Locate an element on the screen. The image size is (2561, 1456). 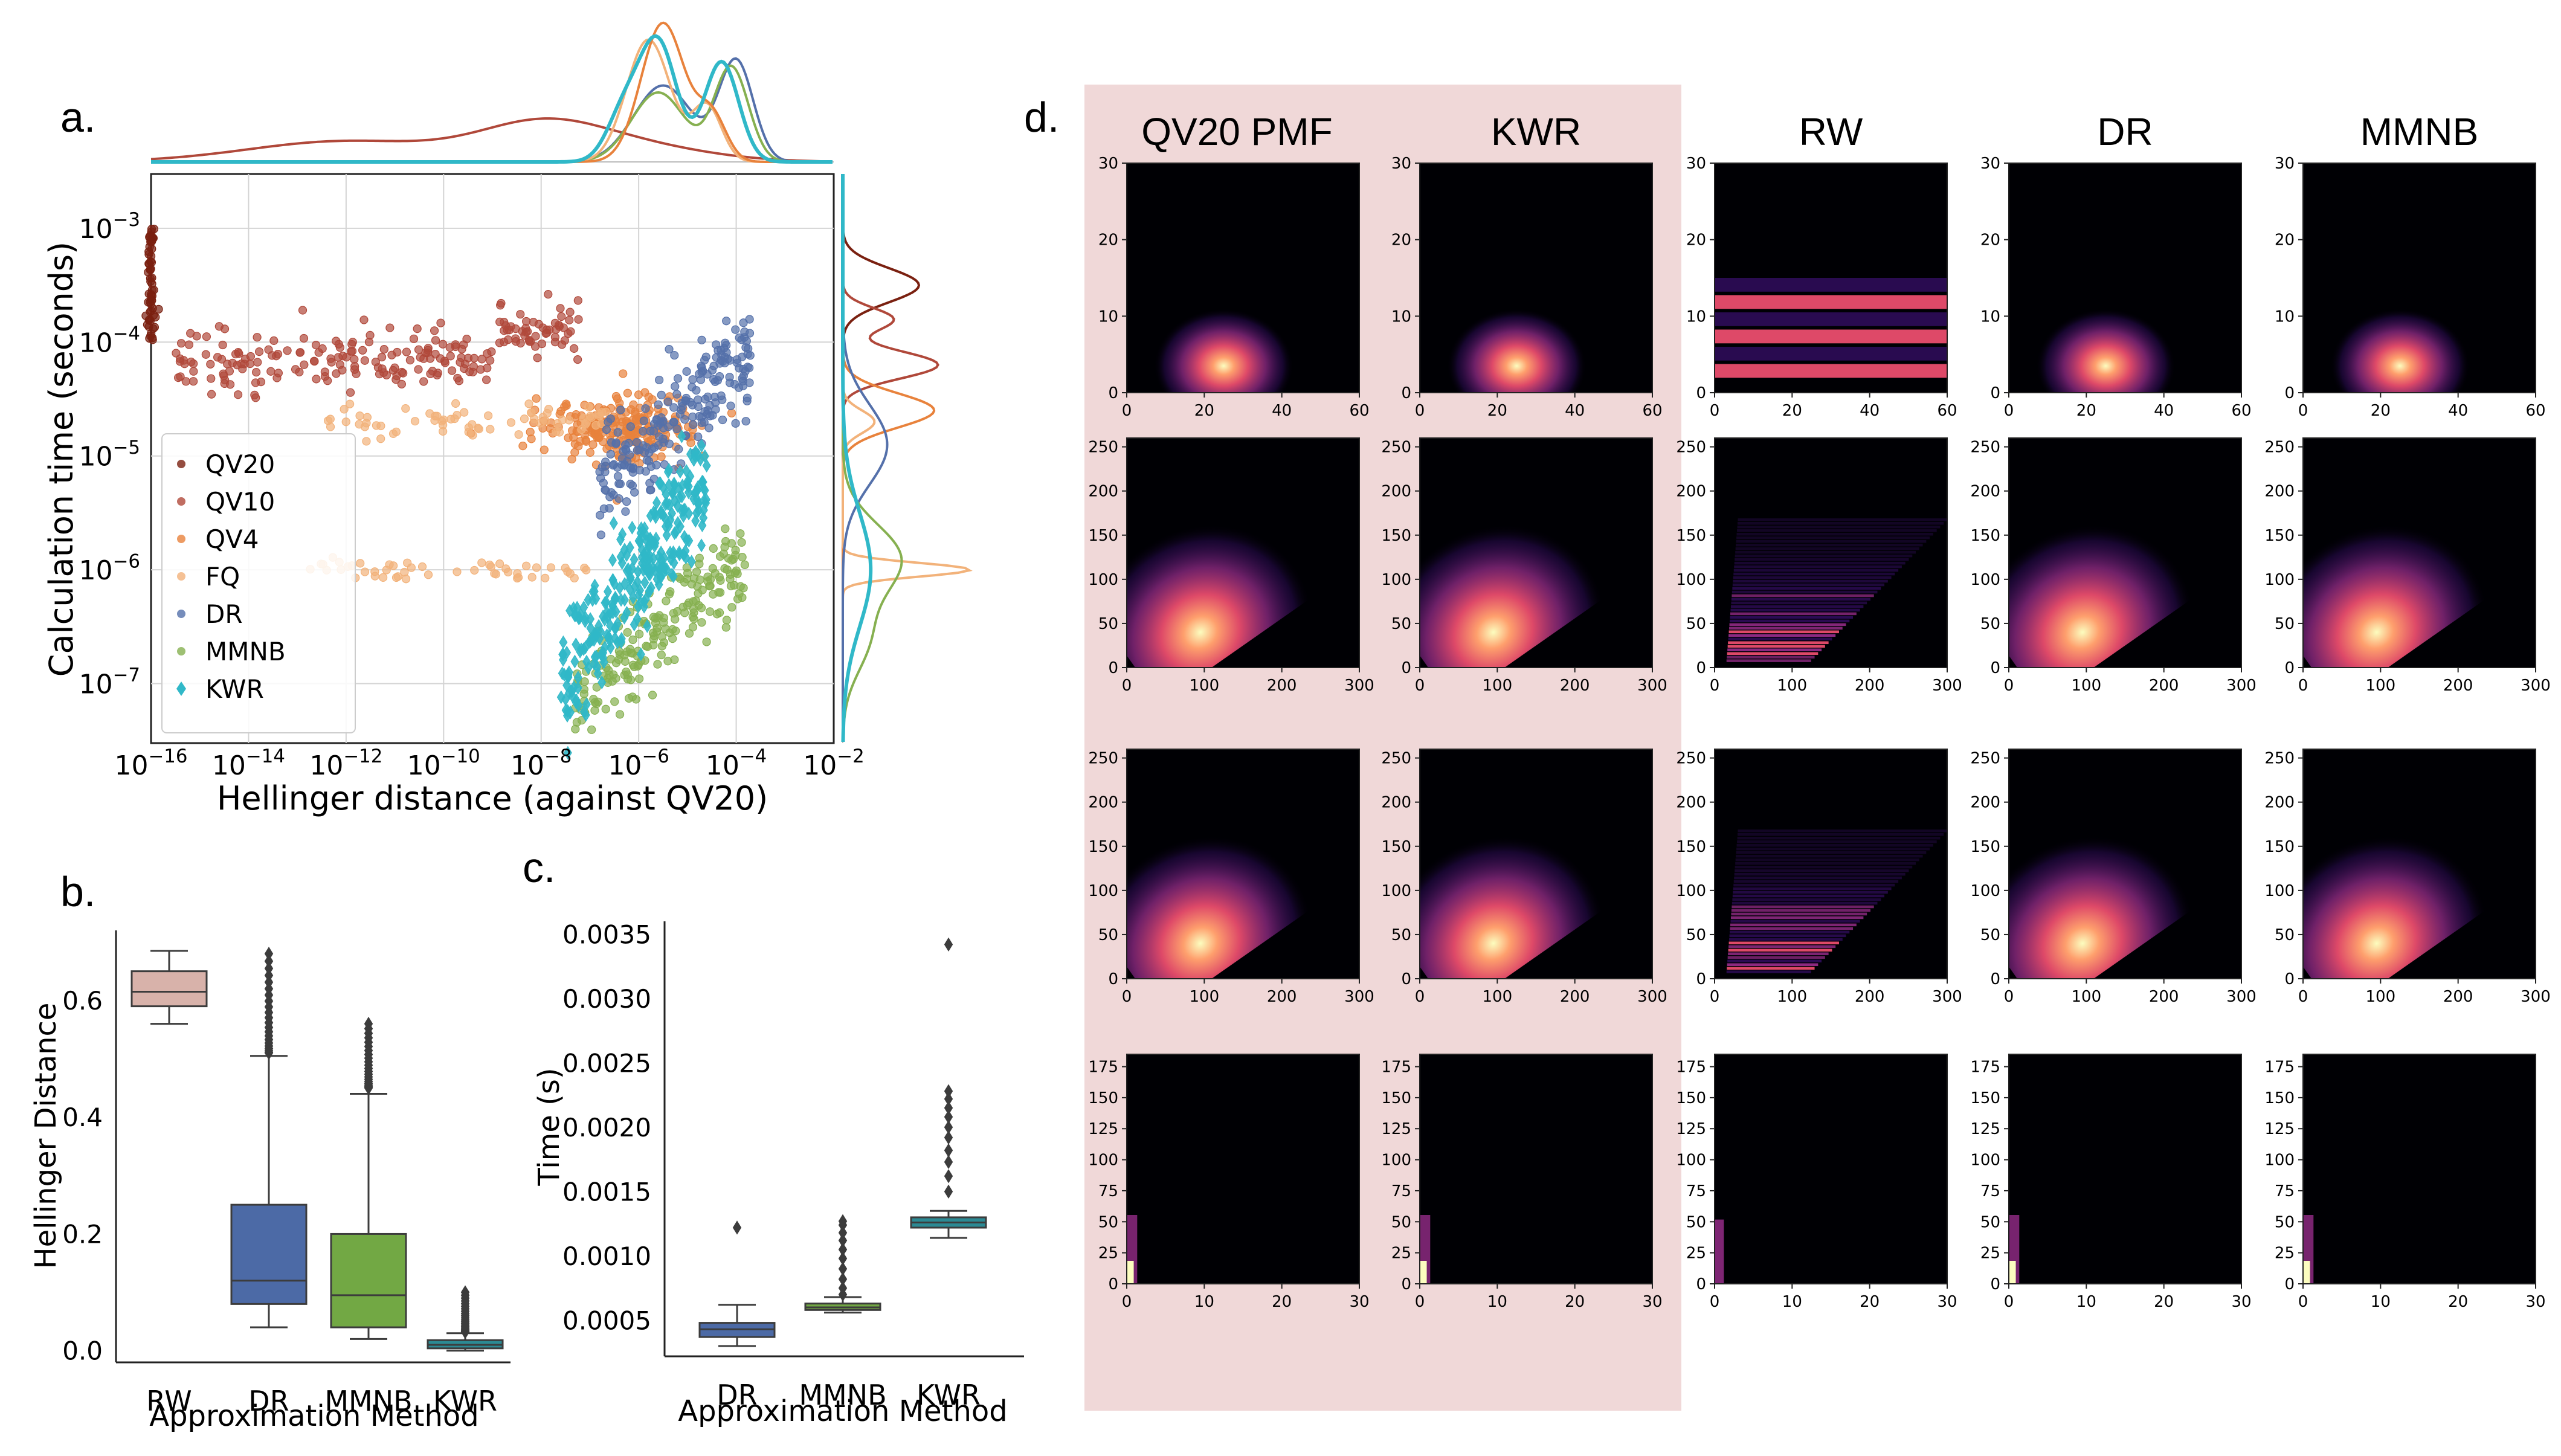
y-tick-label-1: 50 is located at coordinates (1990, 624).